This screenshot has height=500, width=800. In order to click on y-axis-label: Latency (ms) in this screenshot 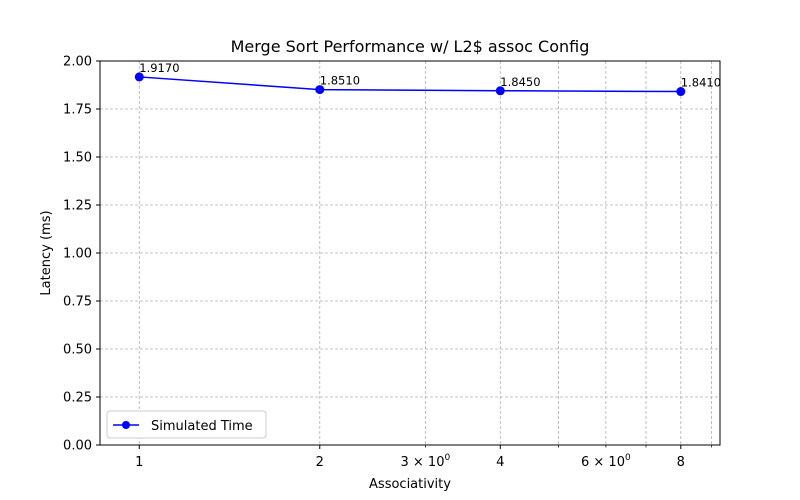, I will do `click(46, 252)`.